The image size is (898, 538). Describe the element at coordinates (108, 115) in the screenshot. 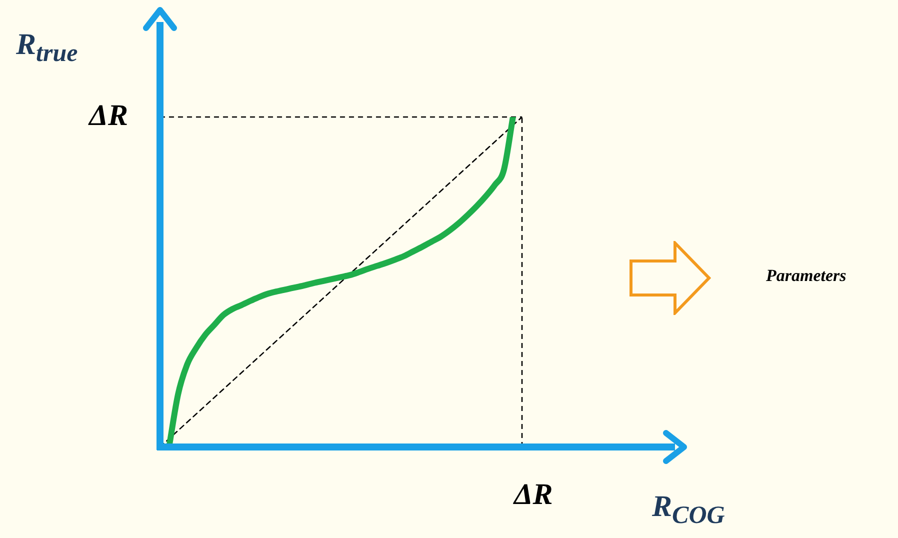

I see `ref-line-label: ΔR` at that location.